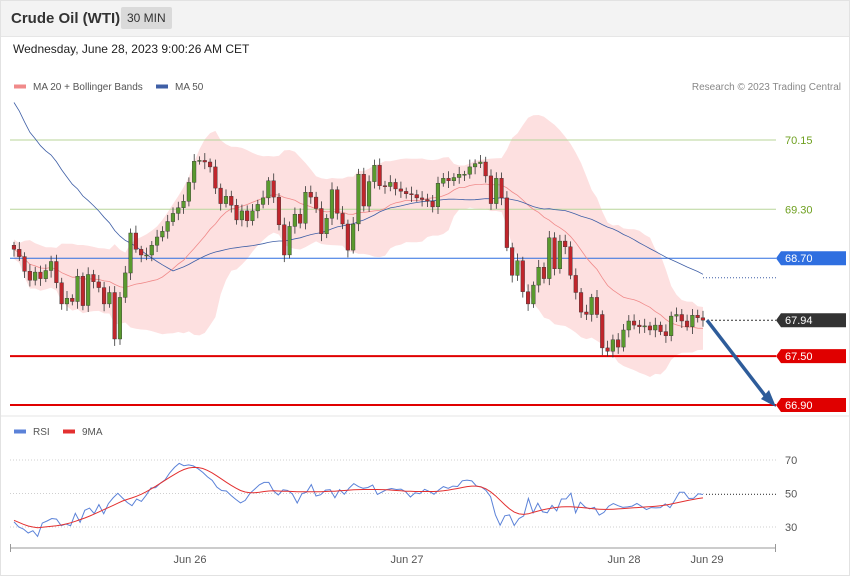 The height and width of the screenshot is (576, 850). I want to click on arrow-head, so click(768, 398).